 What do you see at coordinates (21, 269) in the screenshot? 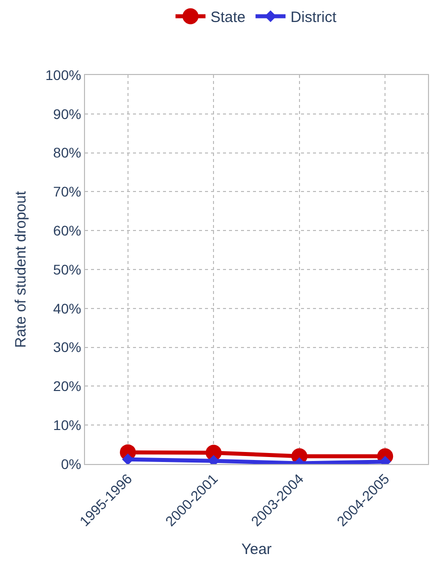
I see `y-axis-title: Rate of student dropout` at bounding box center [21, 269].